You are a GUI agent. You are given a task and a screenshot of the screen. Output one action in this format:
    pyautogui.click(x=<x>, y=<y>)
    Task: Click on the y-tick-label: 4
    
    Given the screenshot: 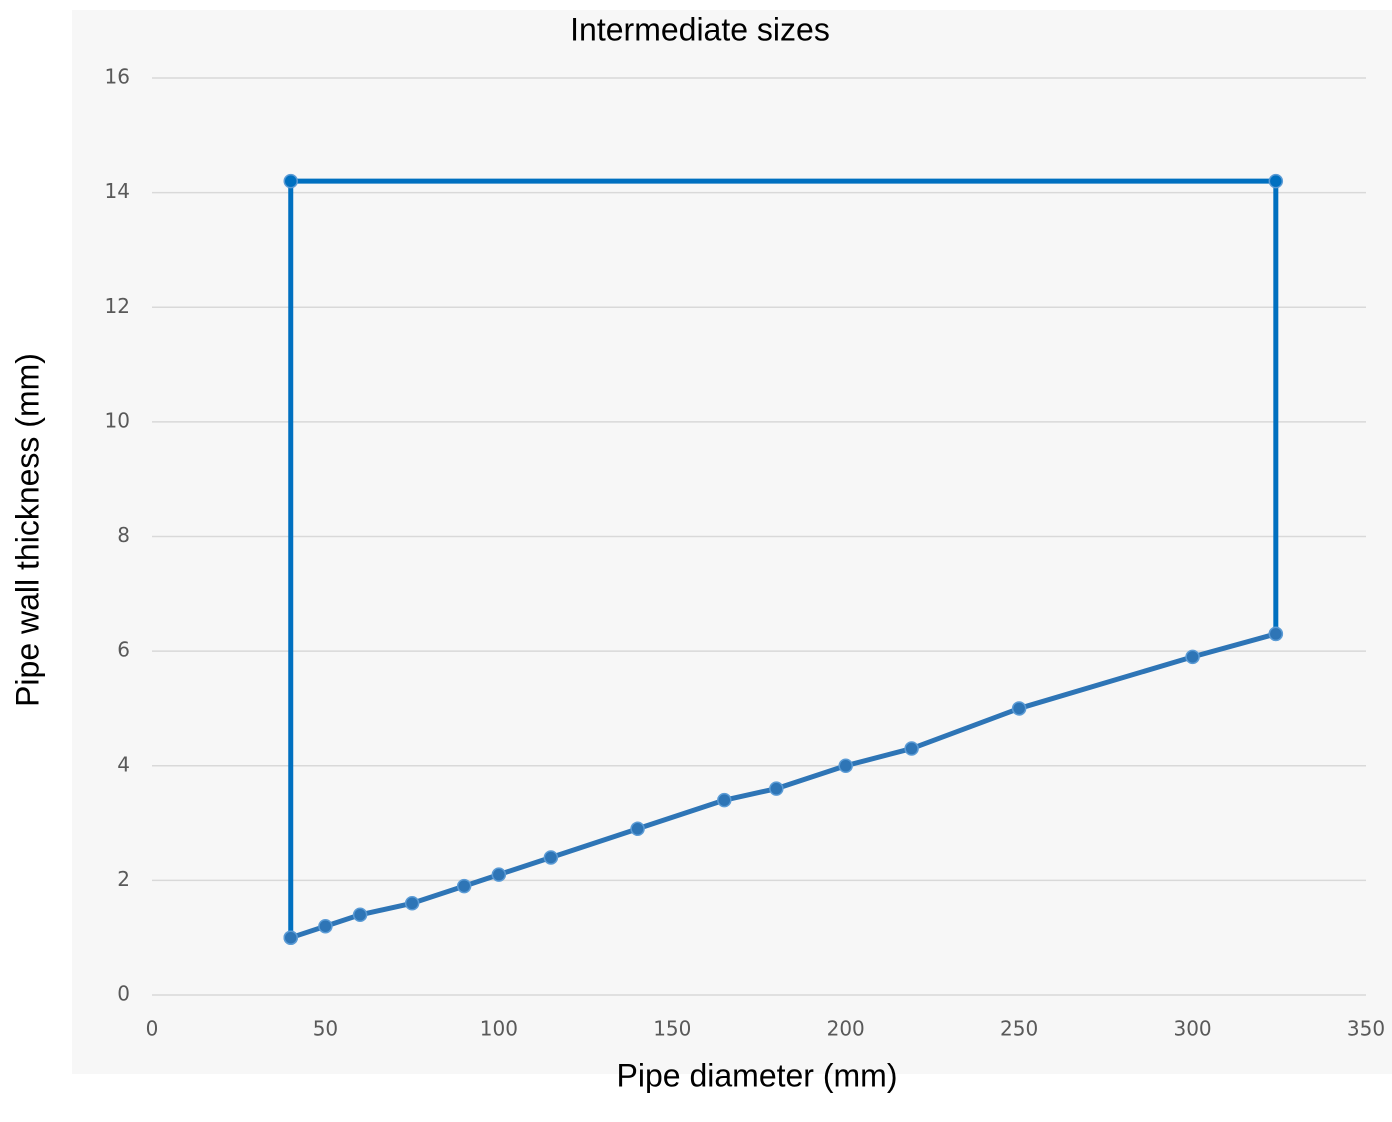 What is the action you would take?
    pyautogui.click(x=123, y=764)
    